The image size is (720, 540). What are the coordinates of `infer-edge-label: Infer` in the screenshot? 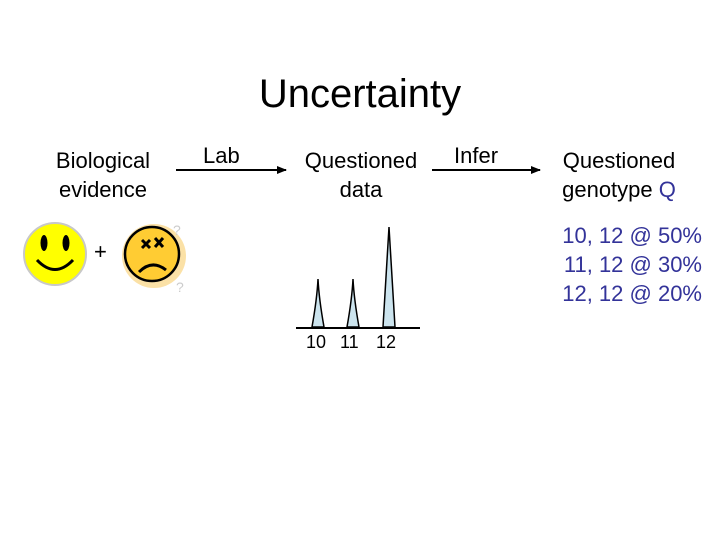 It's located at (476, 155).